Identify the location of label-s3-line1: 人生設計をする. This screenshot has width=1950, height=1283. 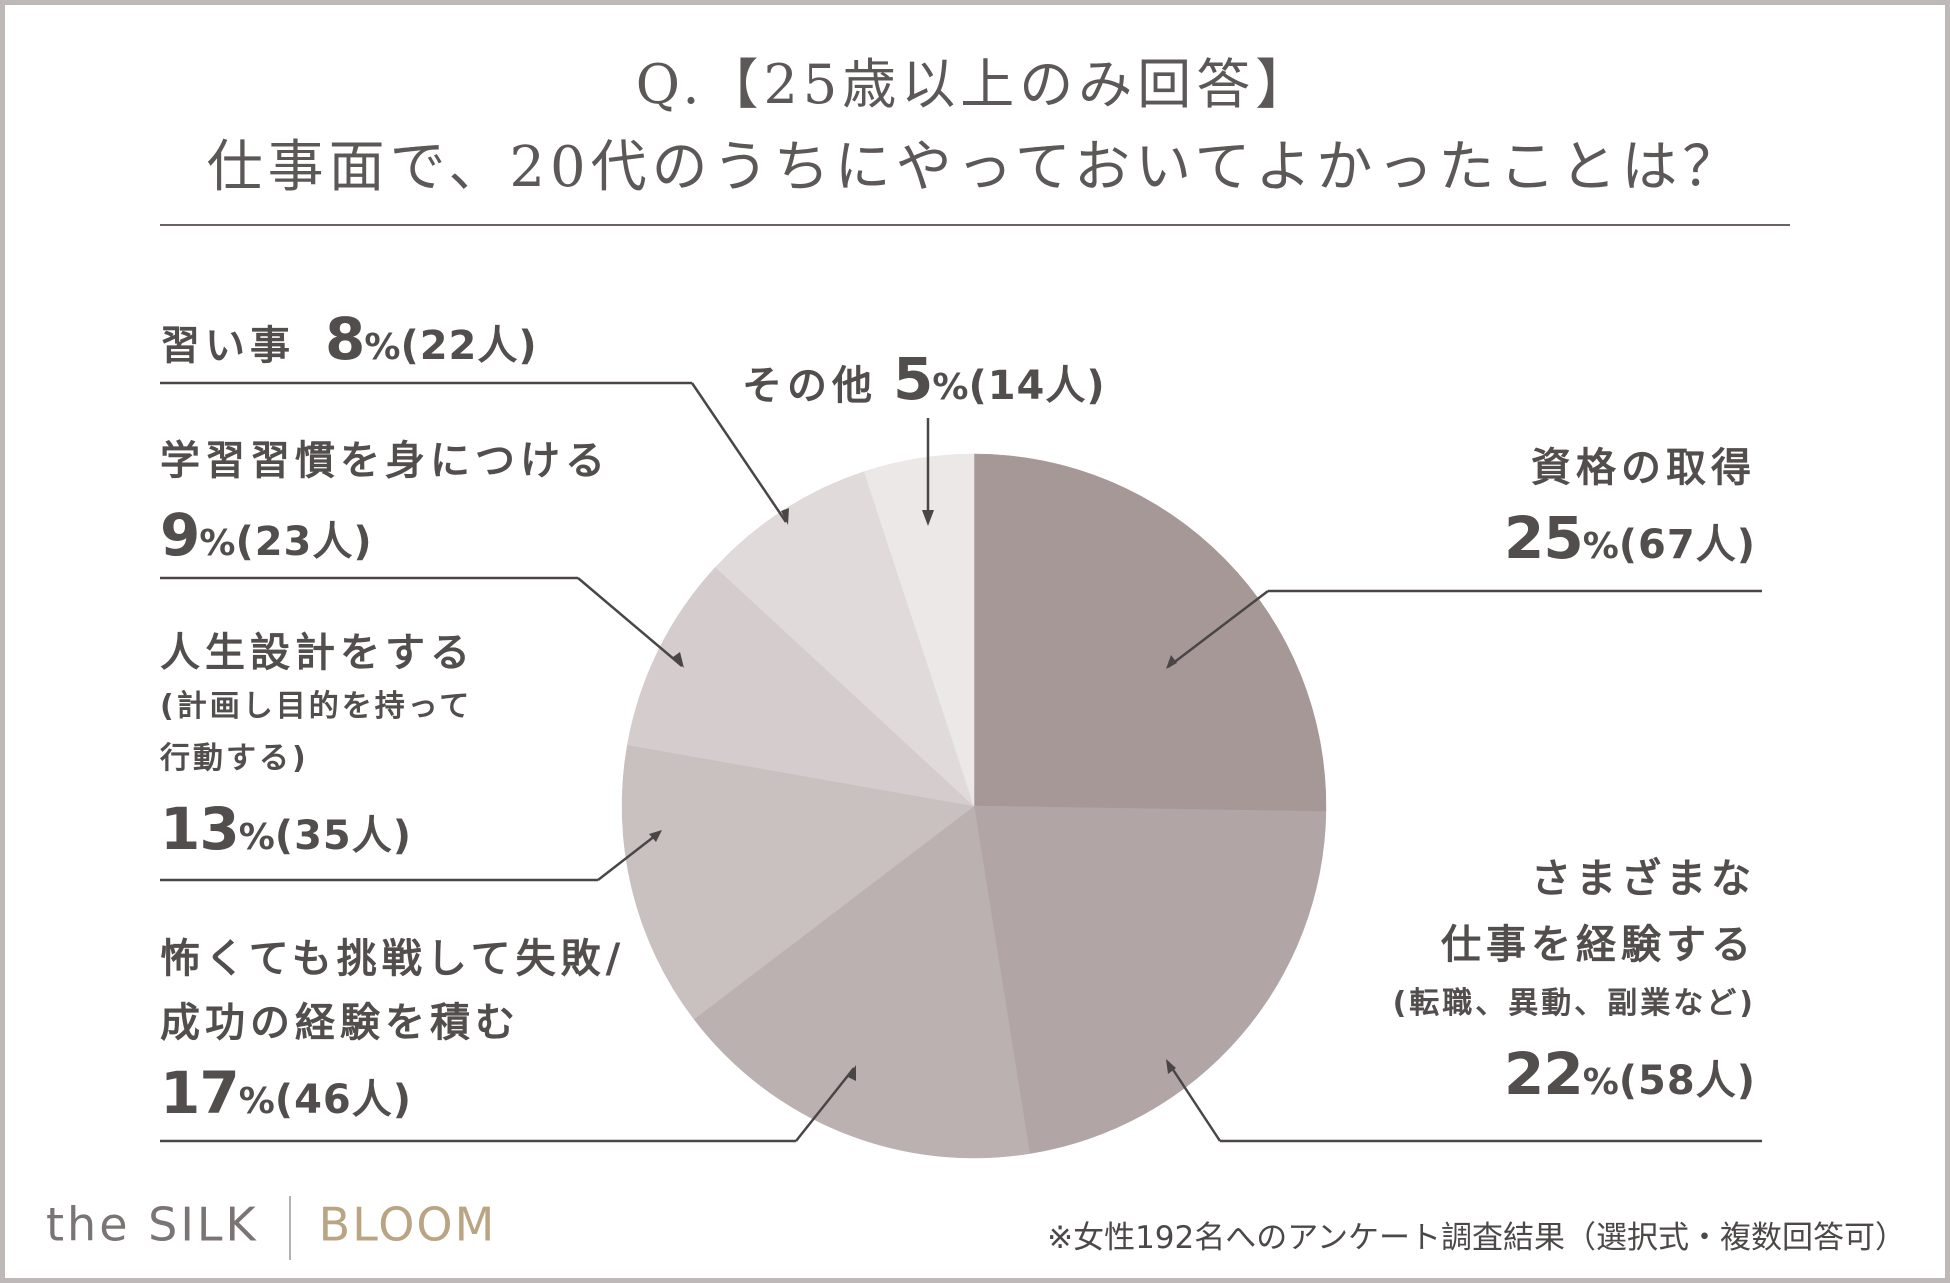
(317, 653).